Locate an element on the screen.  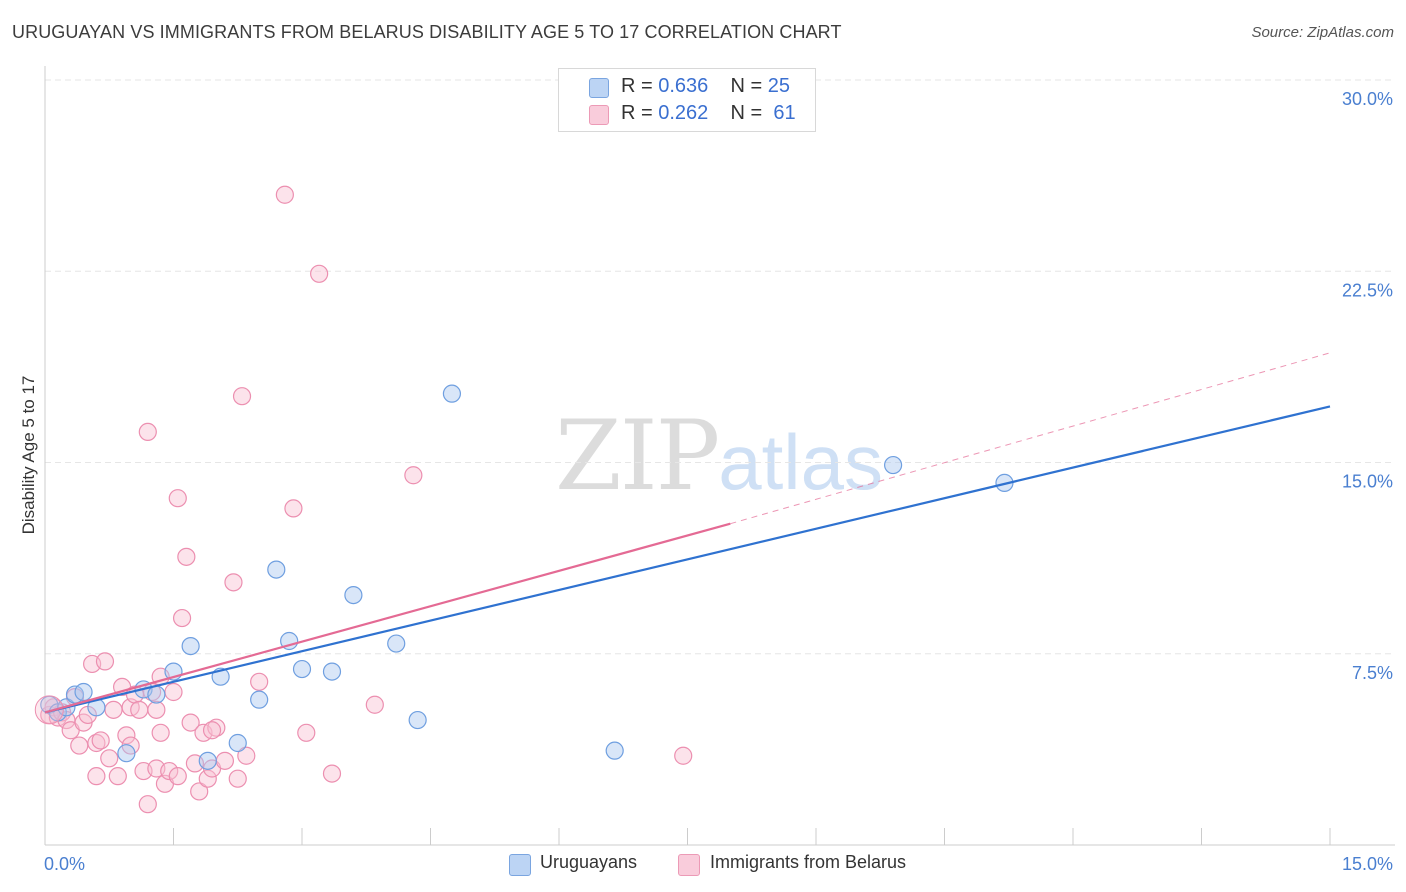
uruguayans-swatch is located at coordinates (599, 88).